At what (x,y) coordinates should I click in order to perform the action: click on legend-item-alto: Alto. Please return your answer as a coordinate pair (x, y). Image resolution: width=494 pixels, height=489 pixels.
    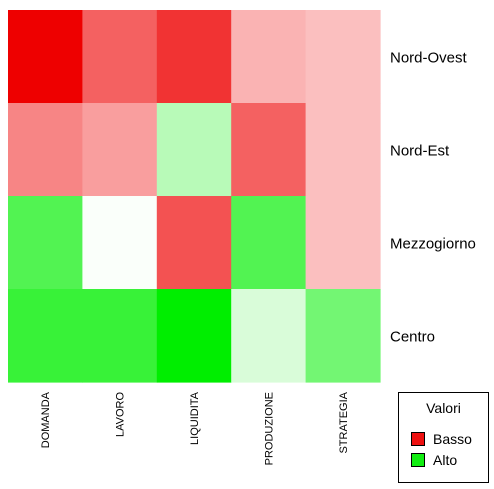
    Looking at the image, I should click on (434, 460).